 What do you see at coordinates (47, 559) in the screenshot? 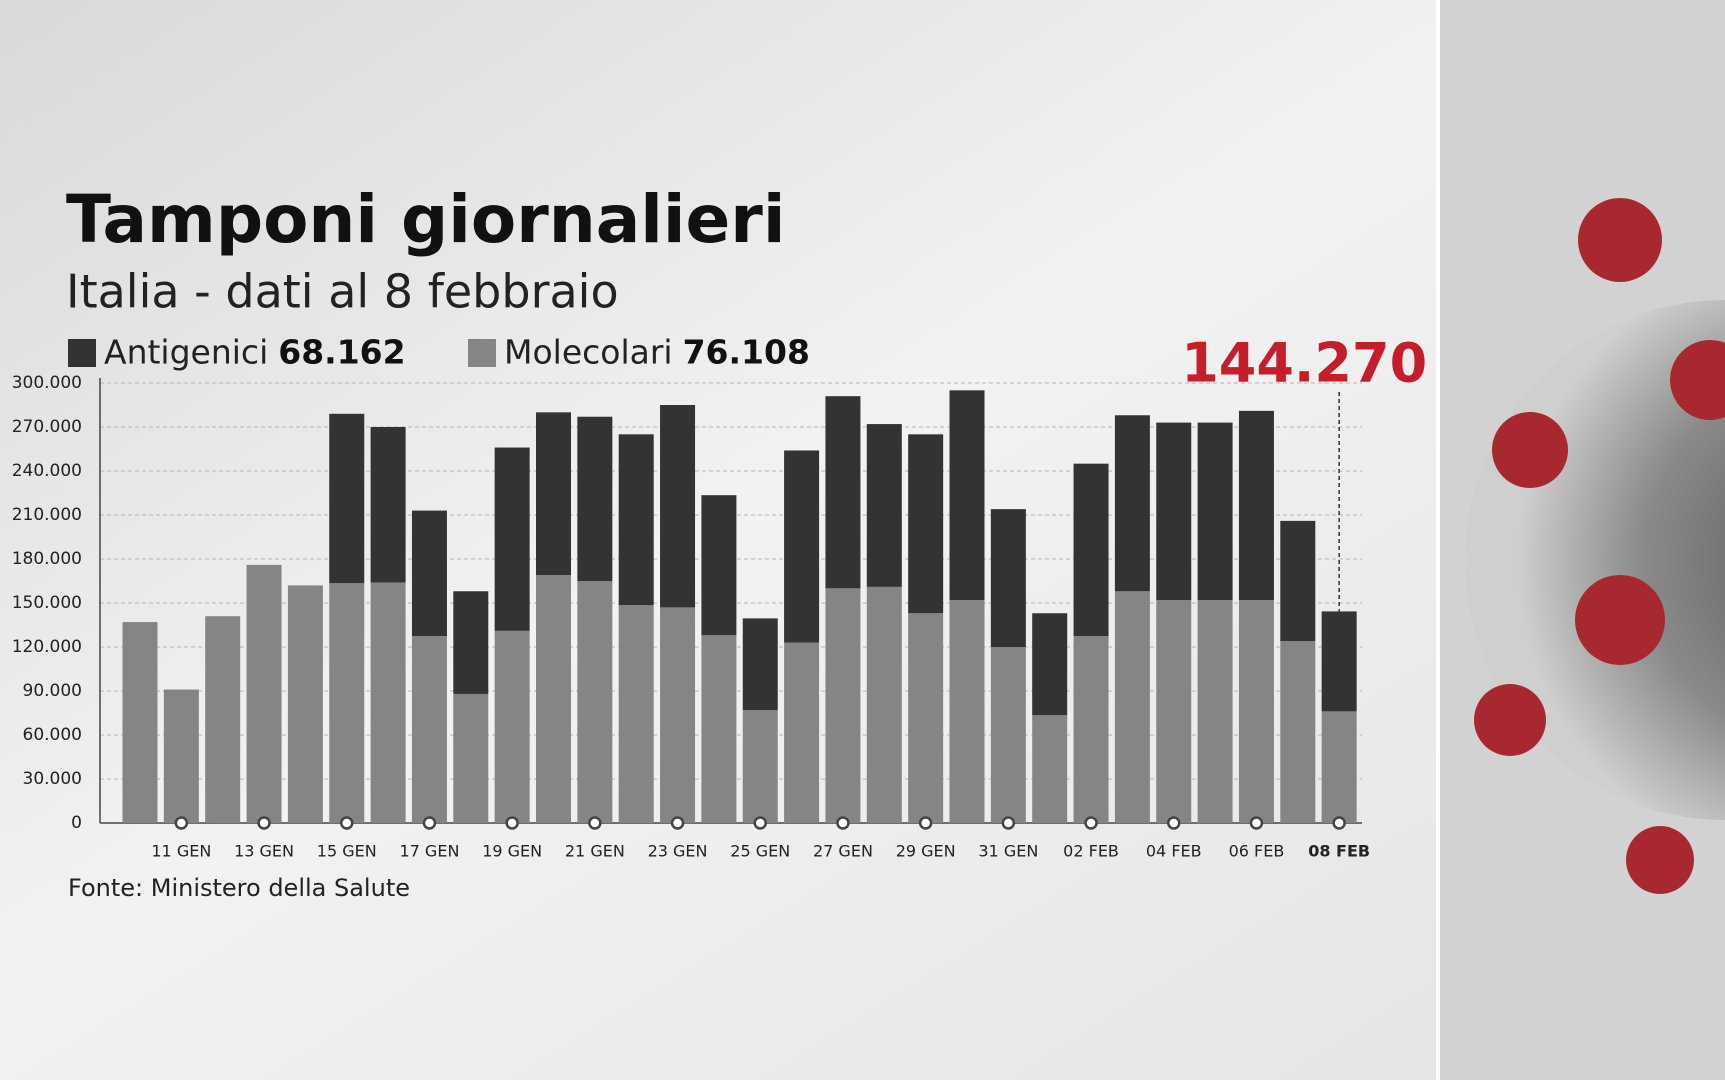
I see `y-tick-label: 180.000` at bounding box center [47, 559].